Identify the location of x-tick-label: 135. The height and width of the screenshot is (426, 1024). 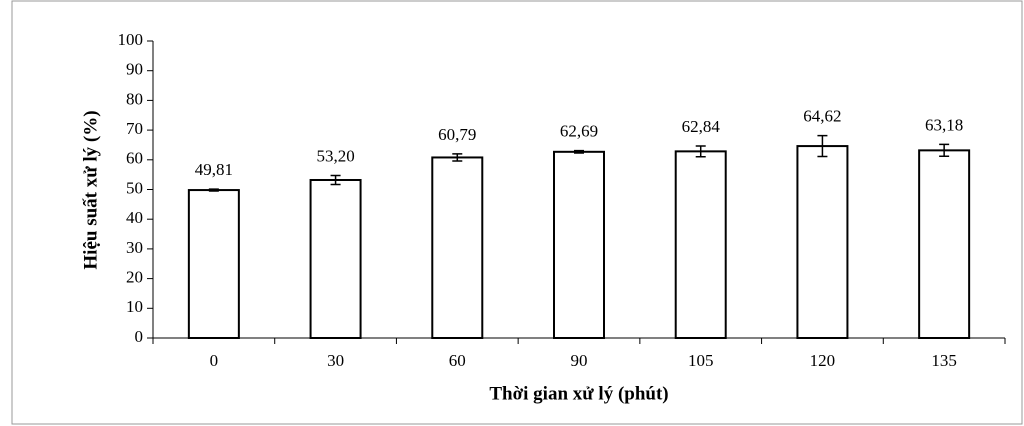
(944, 360).